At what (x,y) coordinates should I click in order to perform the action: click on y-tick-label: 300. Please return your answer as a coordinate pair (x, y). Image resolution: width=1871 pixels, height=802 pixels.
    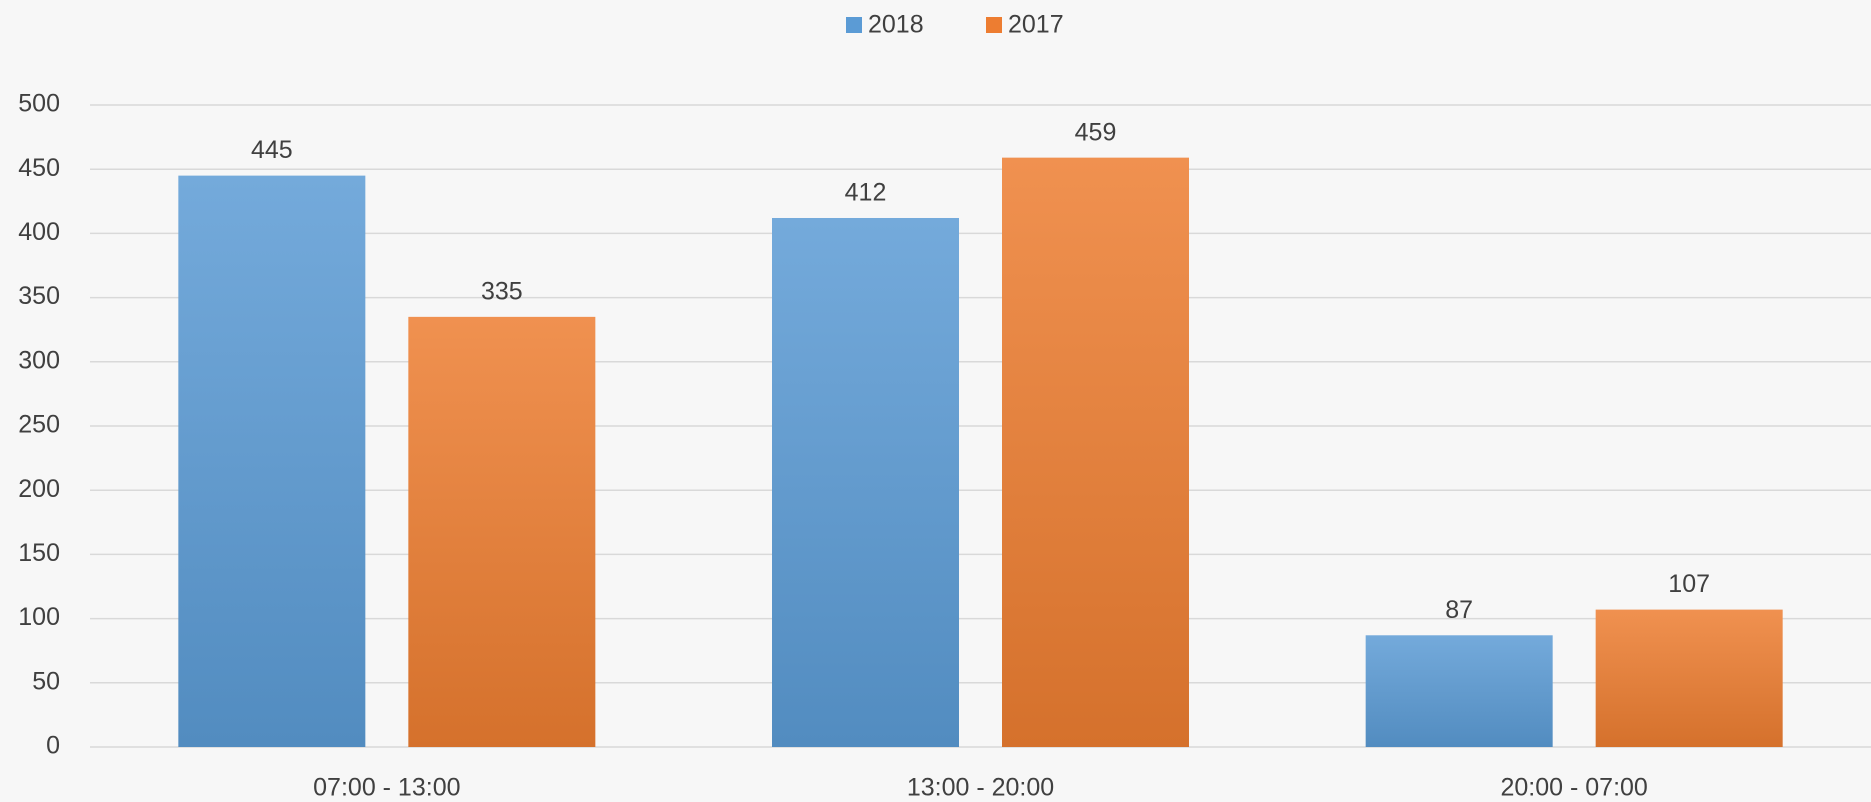
    Looking at the image, I should click on (39, 360).